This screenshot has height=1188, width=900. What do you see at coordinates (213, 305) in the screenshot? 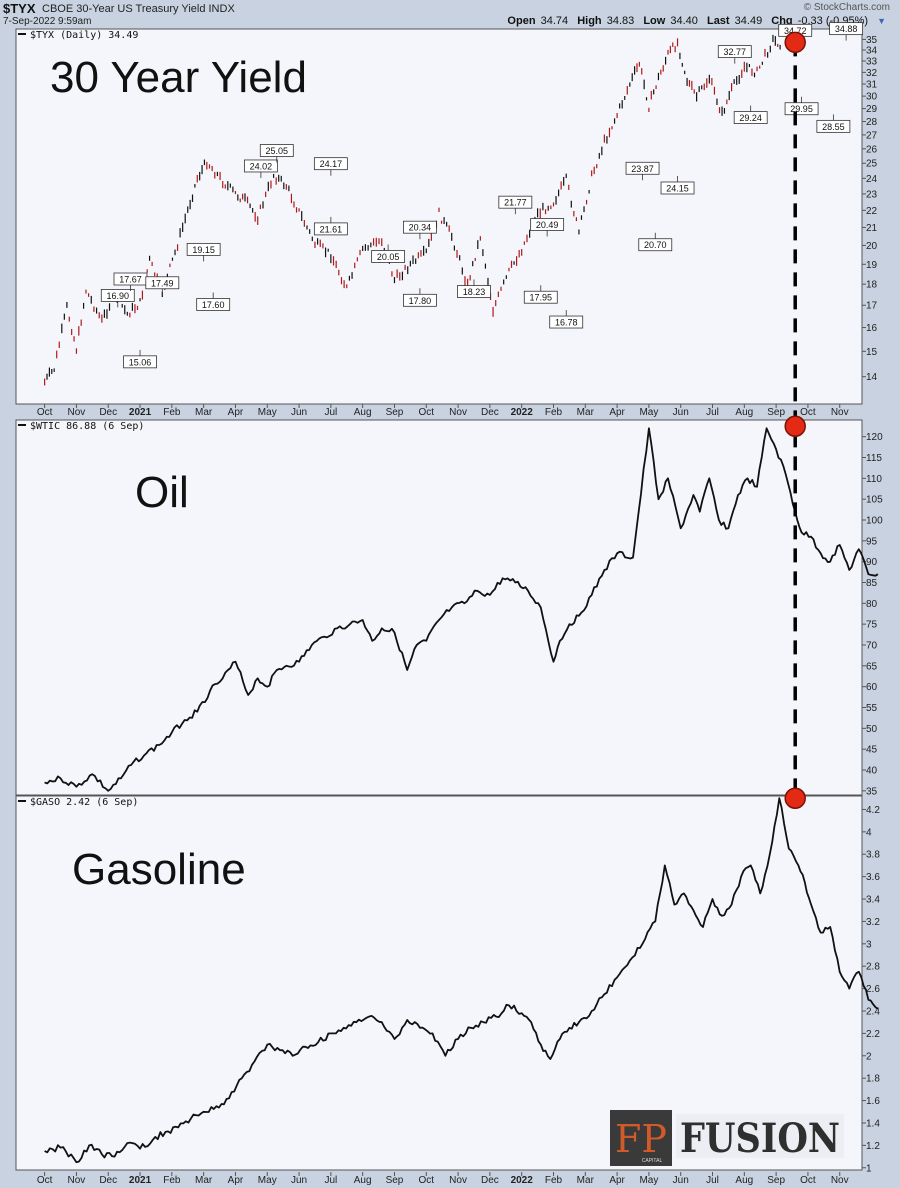
I see `value-annotation: 17.60` at bounding box center [213, 305].